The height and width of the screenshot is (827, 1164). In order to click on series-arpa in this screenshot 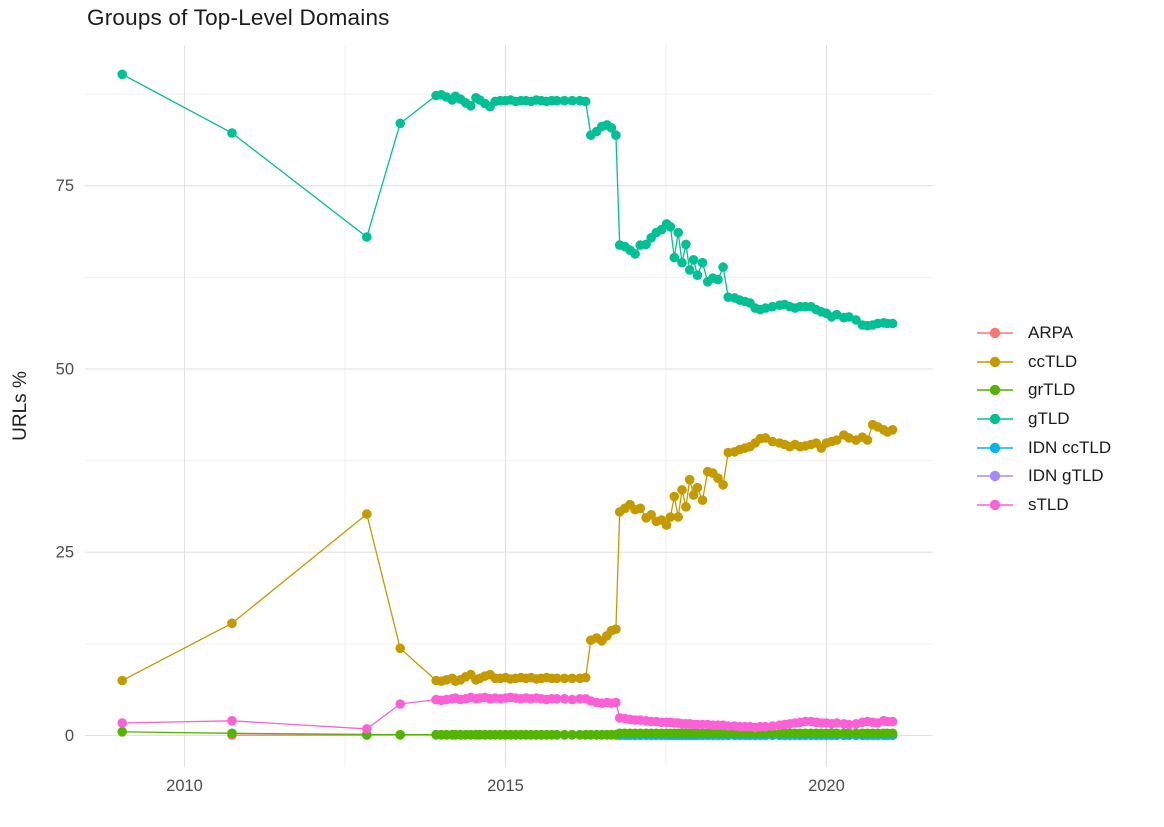, I will do `click(299, 735)`.